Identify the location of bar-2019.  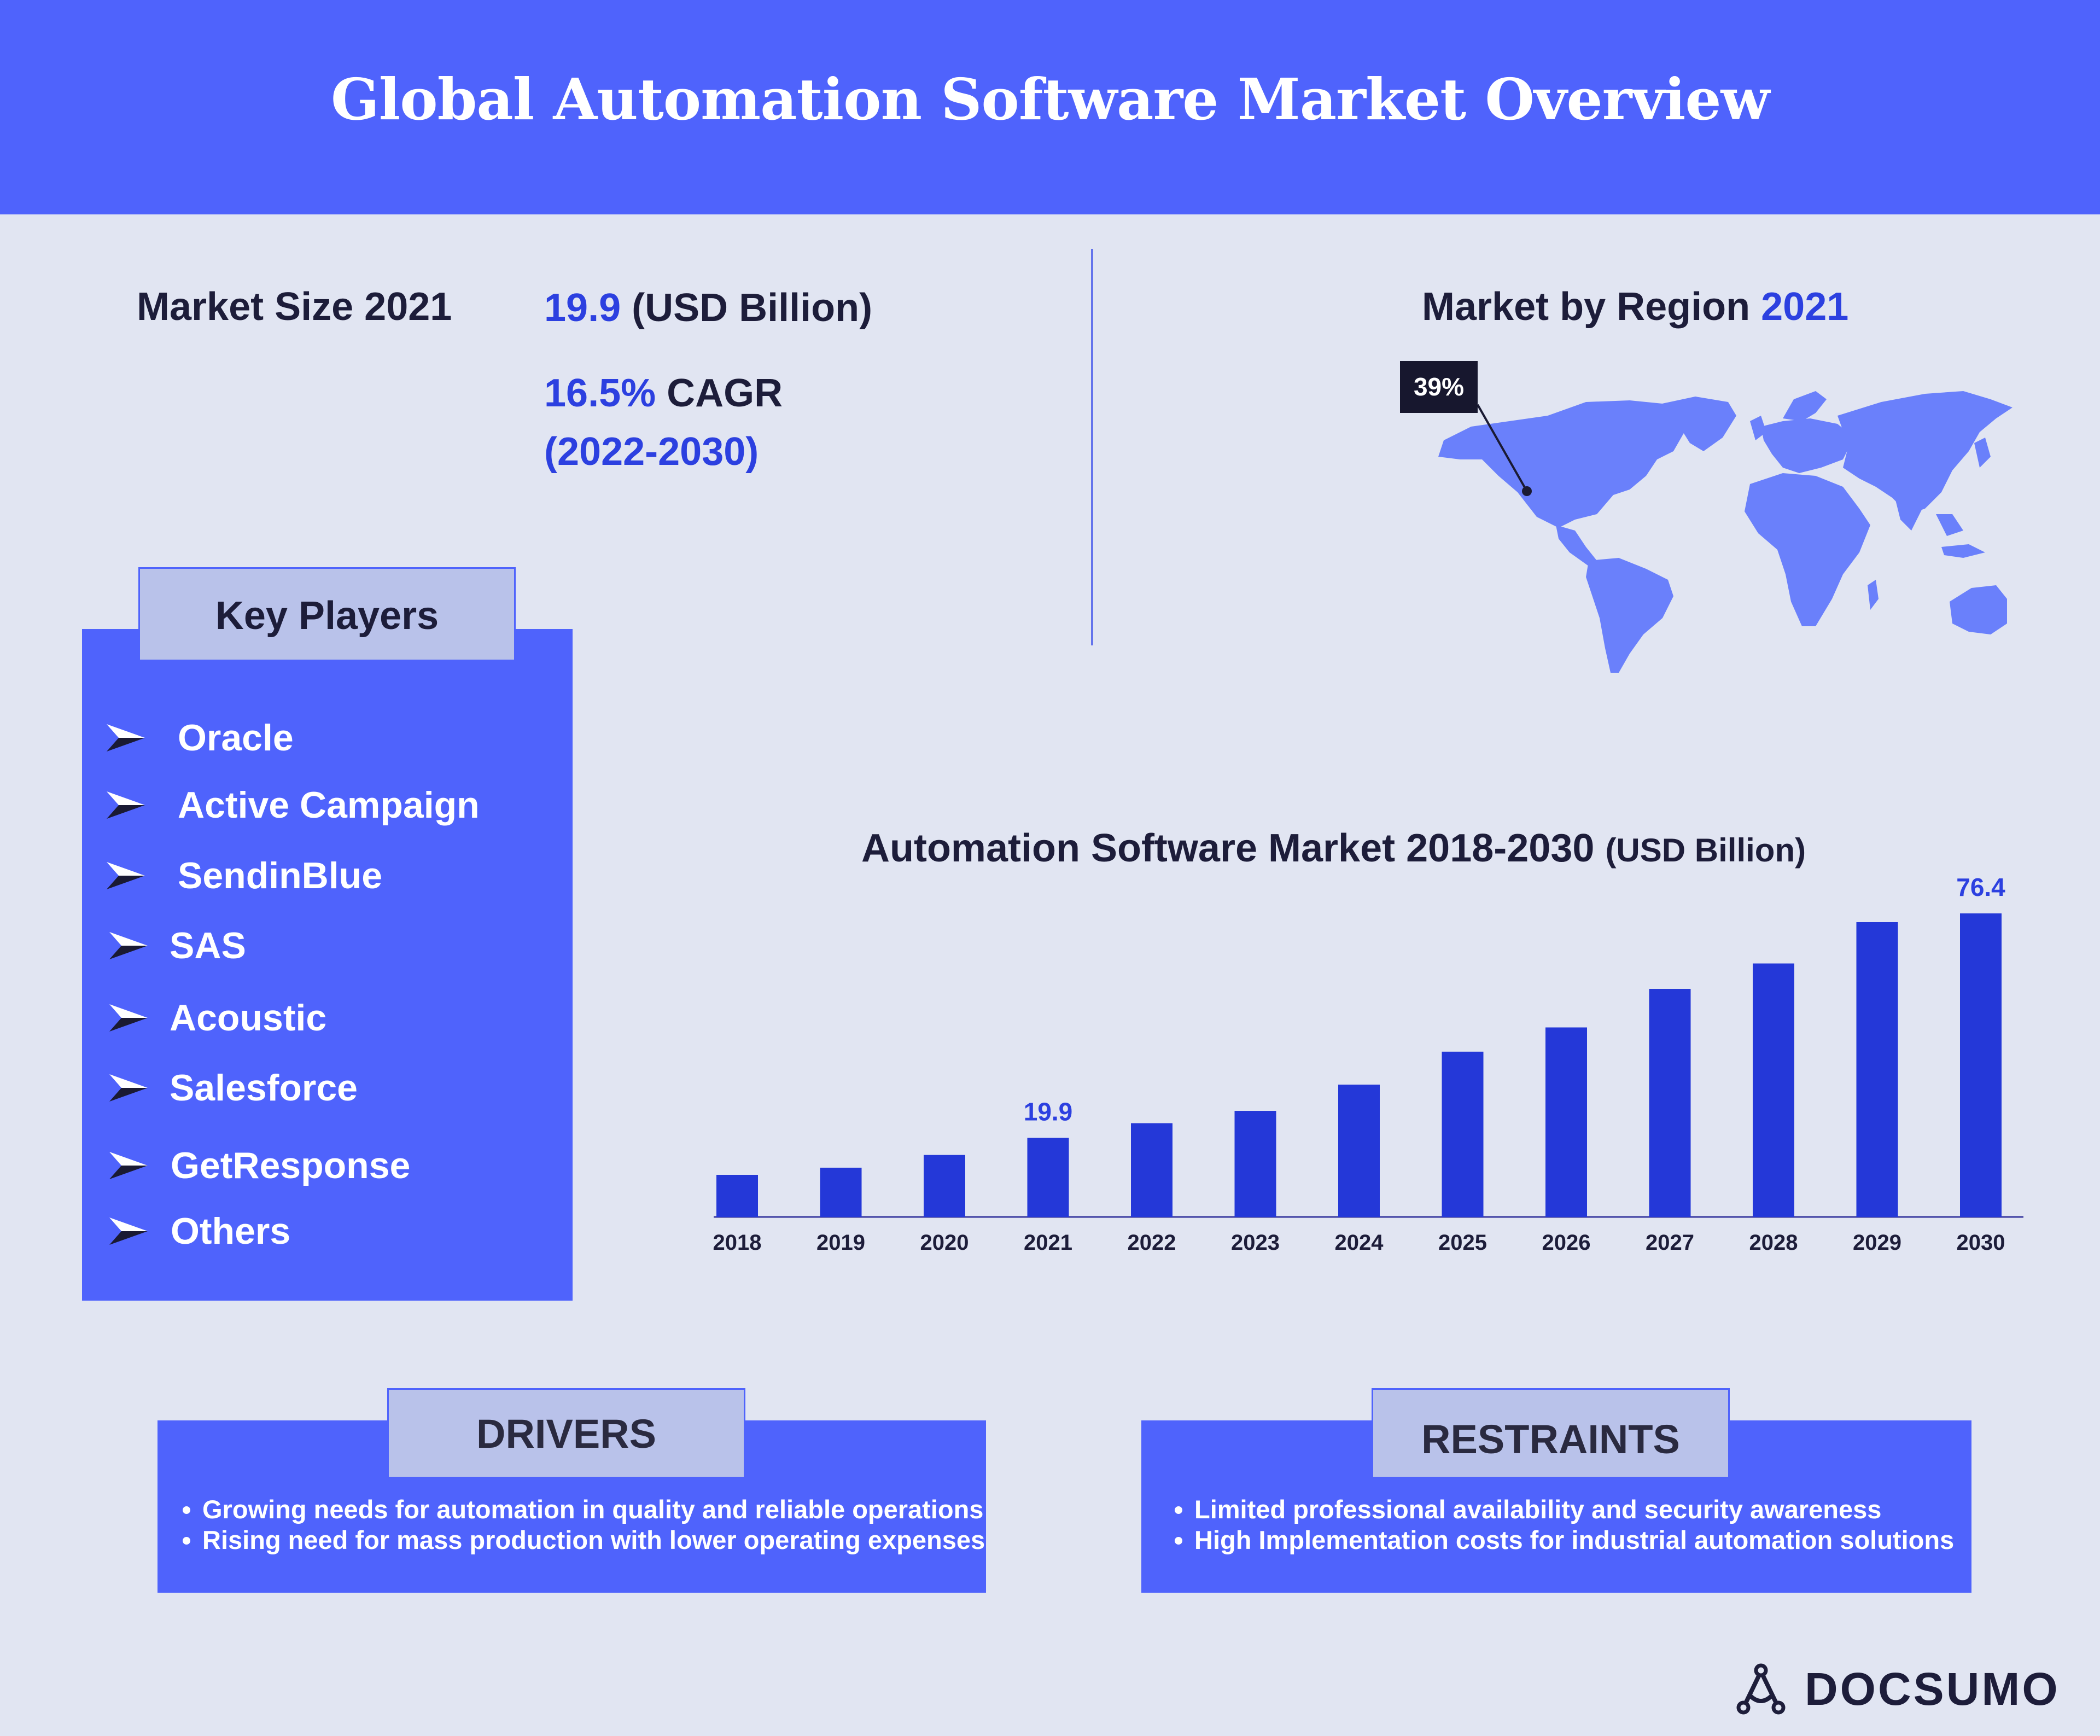
(841, 1192).